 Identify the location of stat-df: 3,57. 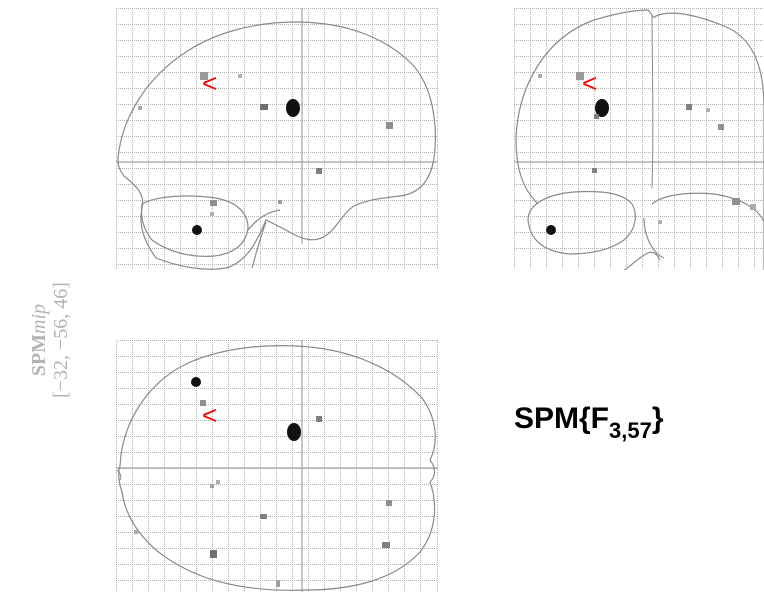
(630, 430).